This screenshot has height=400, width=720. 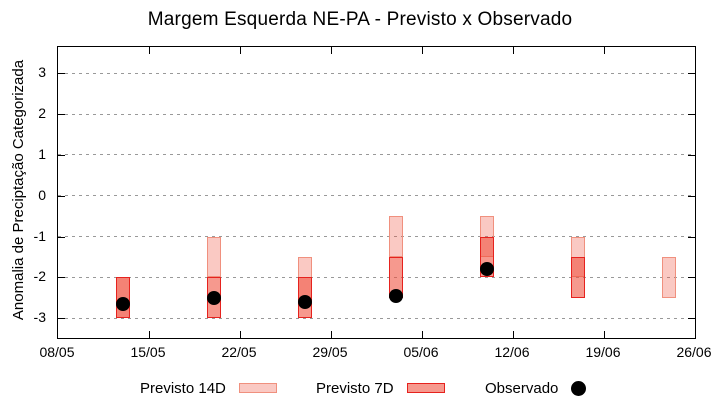 What do you see at coordinates (376, 155) in the screenshot?
I see `gridline-y1` at bounding box center [376, 155].